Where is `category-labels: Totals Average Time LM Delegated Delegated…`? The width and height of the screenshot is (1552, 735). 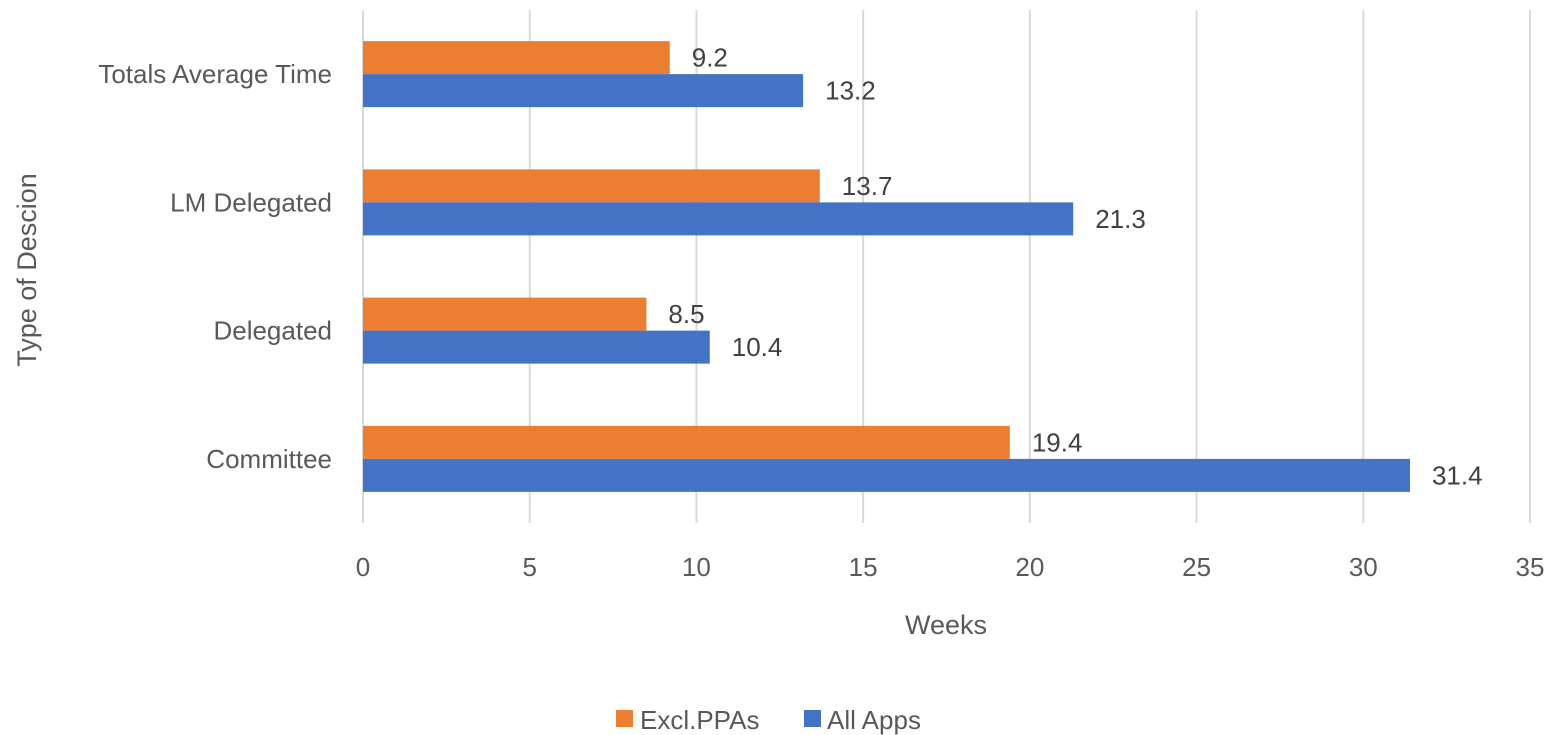
category-labels: Totals Average Time LM Delegated Delegated… is located at coordinates (215, 266).